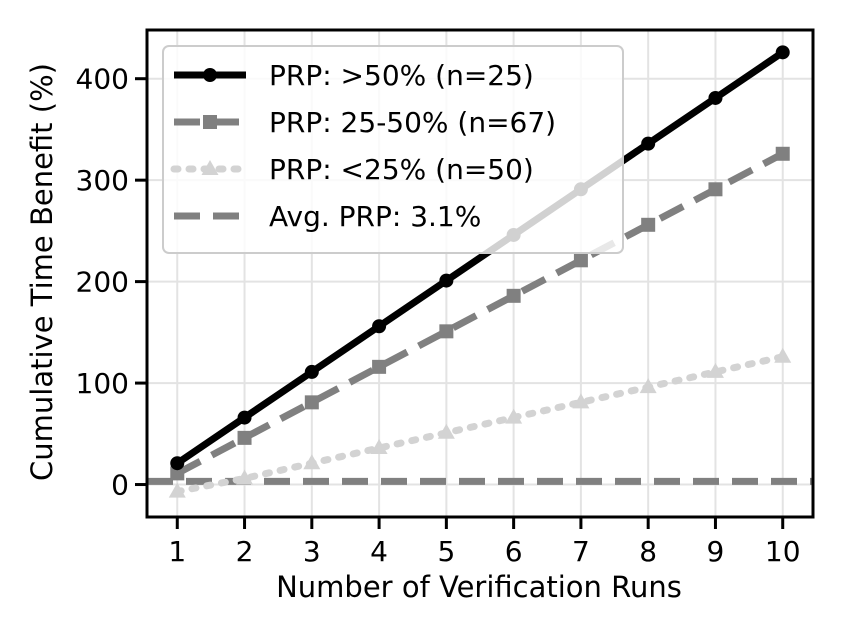  I want to click on y-axis-ticks: 0 100 200 300 400, so click(111, 282).